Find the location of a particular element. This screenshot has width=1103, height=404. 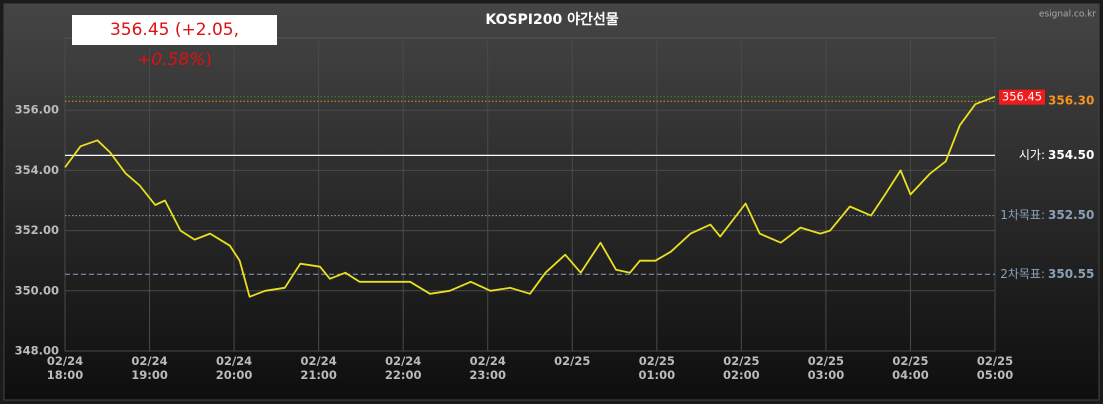

header-close: ) is located at coordinates (208, 60).